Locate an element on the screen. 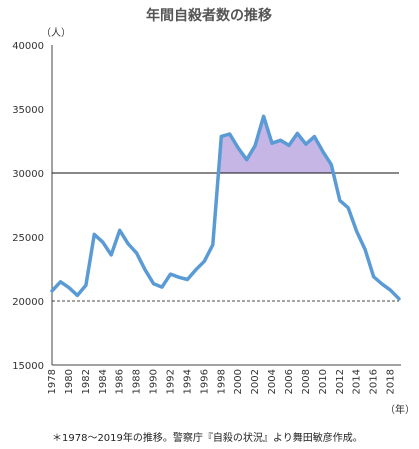 This screenshot has width=419, height=449. x-tick-label: 1980 is located at coordinates (69, 381).